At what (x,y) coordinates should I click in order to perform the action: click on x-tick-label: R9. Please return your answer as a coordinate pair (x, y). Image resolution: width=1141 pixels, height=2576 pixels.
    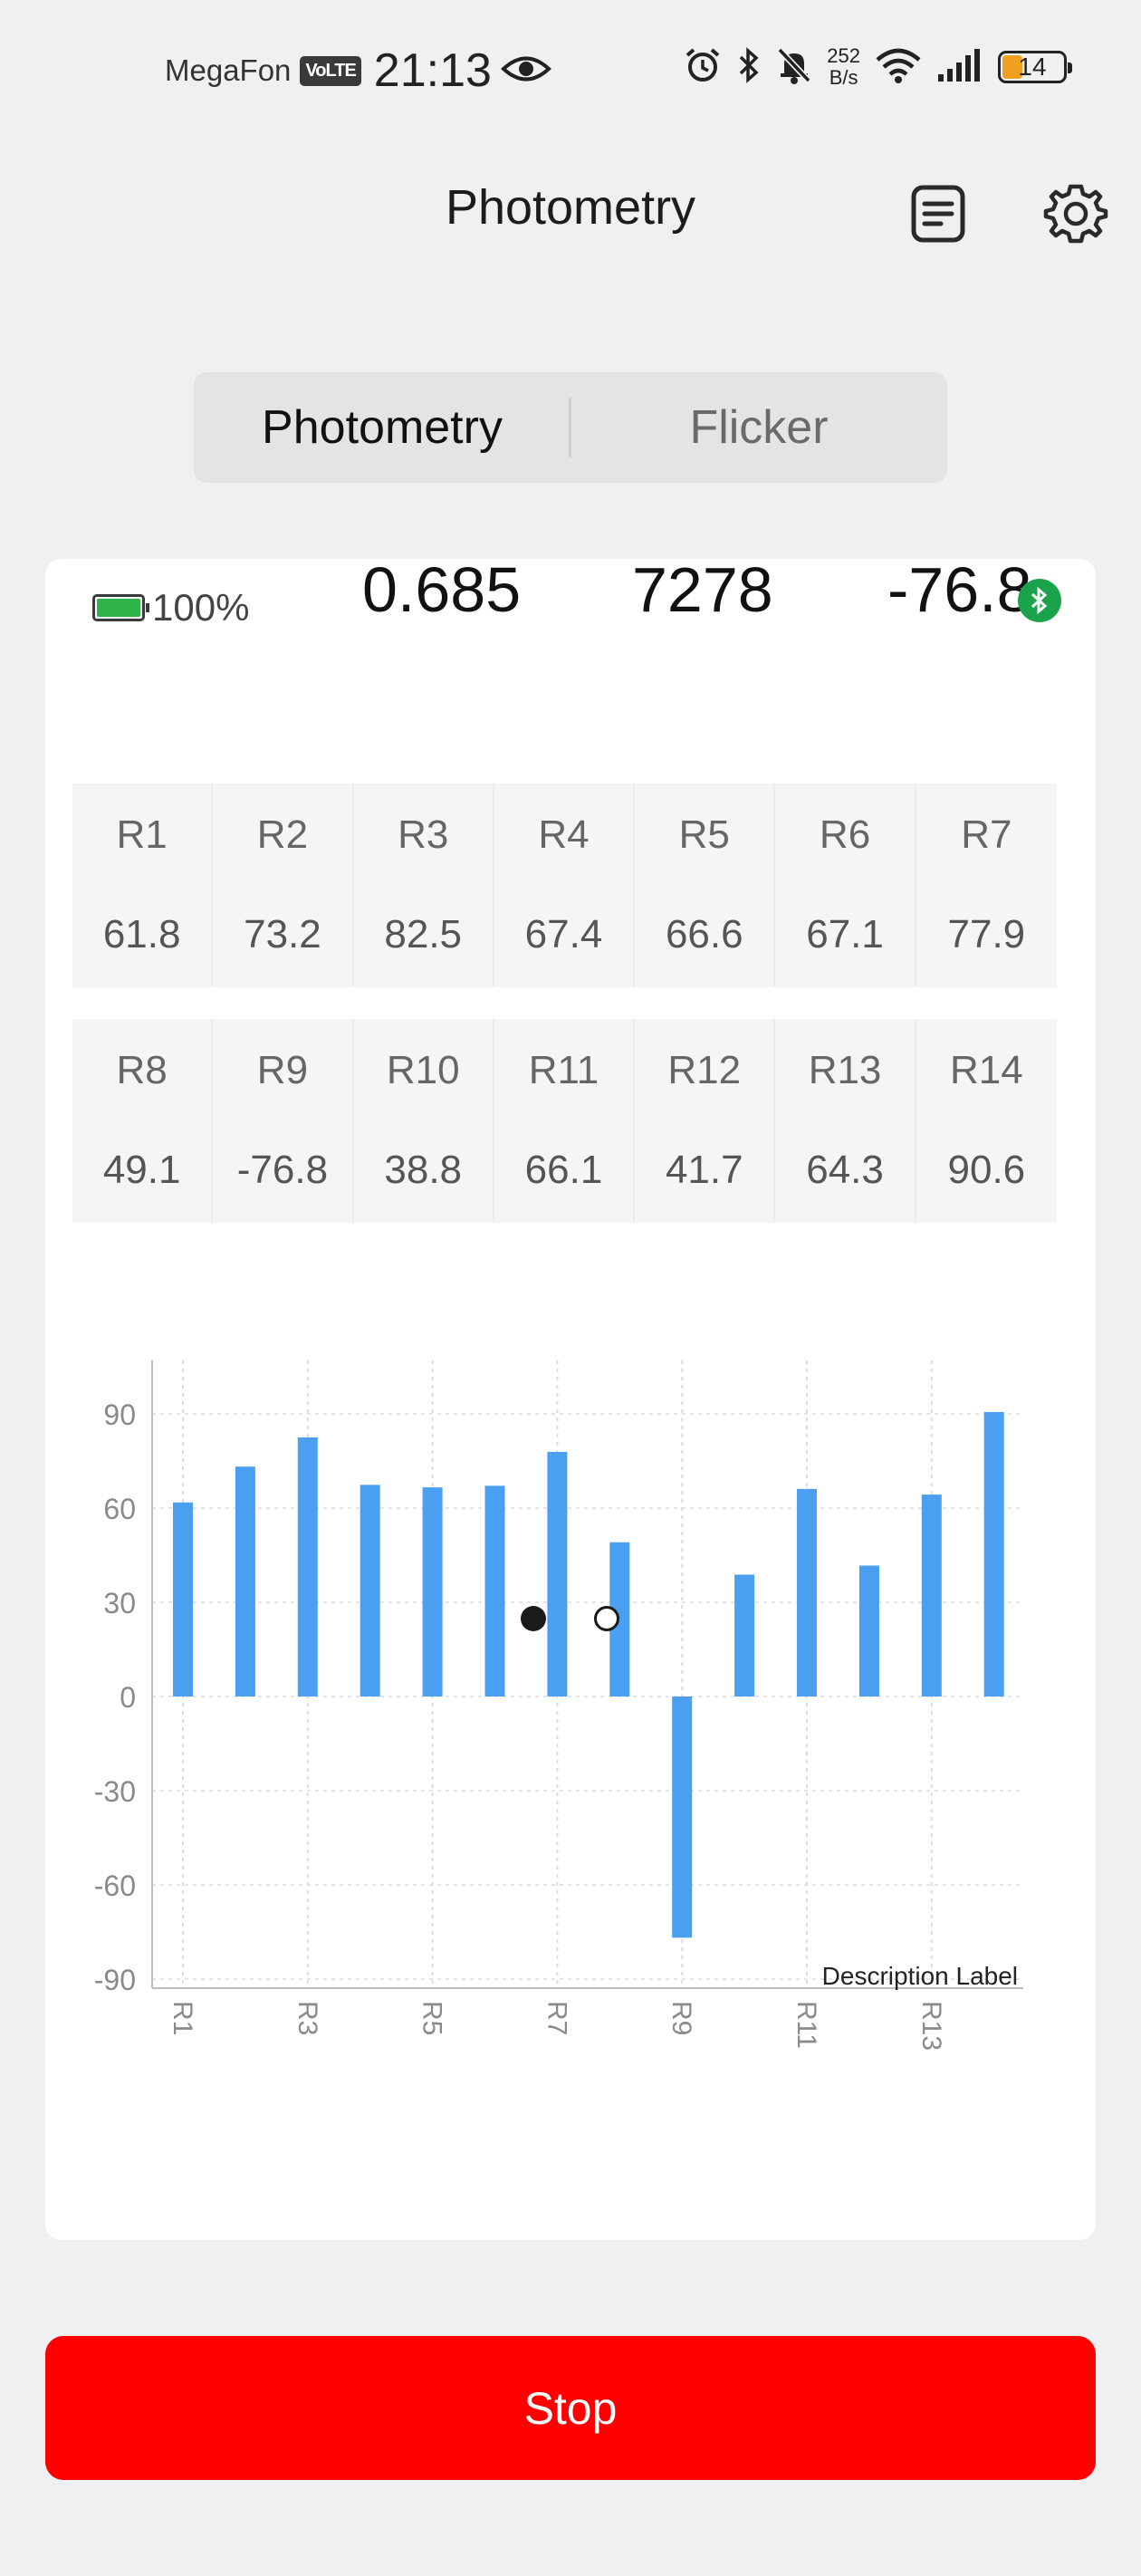
    Looking at the image, I should click on (681, 2018).